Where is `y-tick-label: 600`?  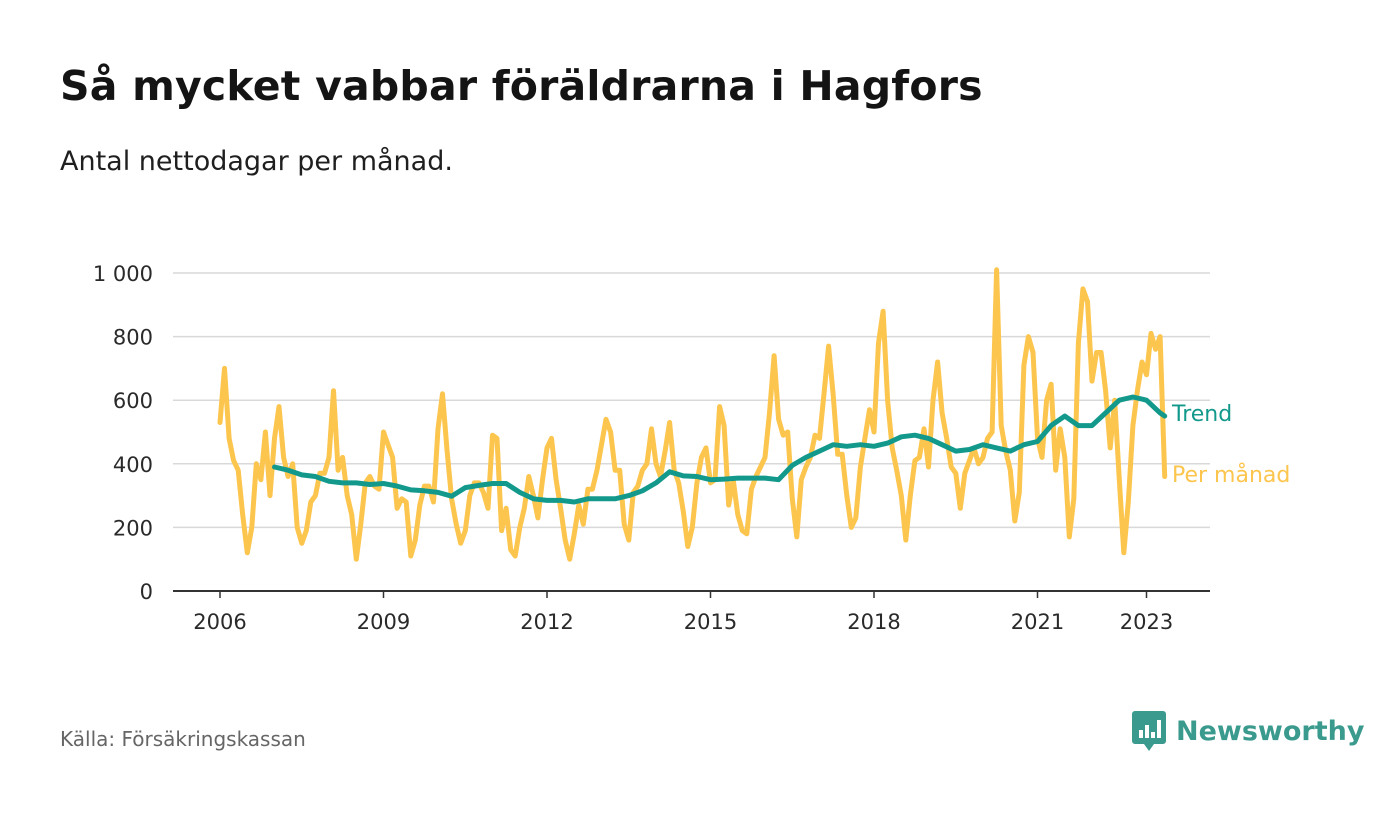
y-tick-label: 600 is located at coordinates (133, 401).